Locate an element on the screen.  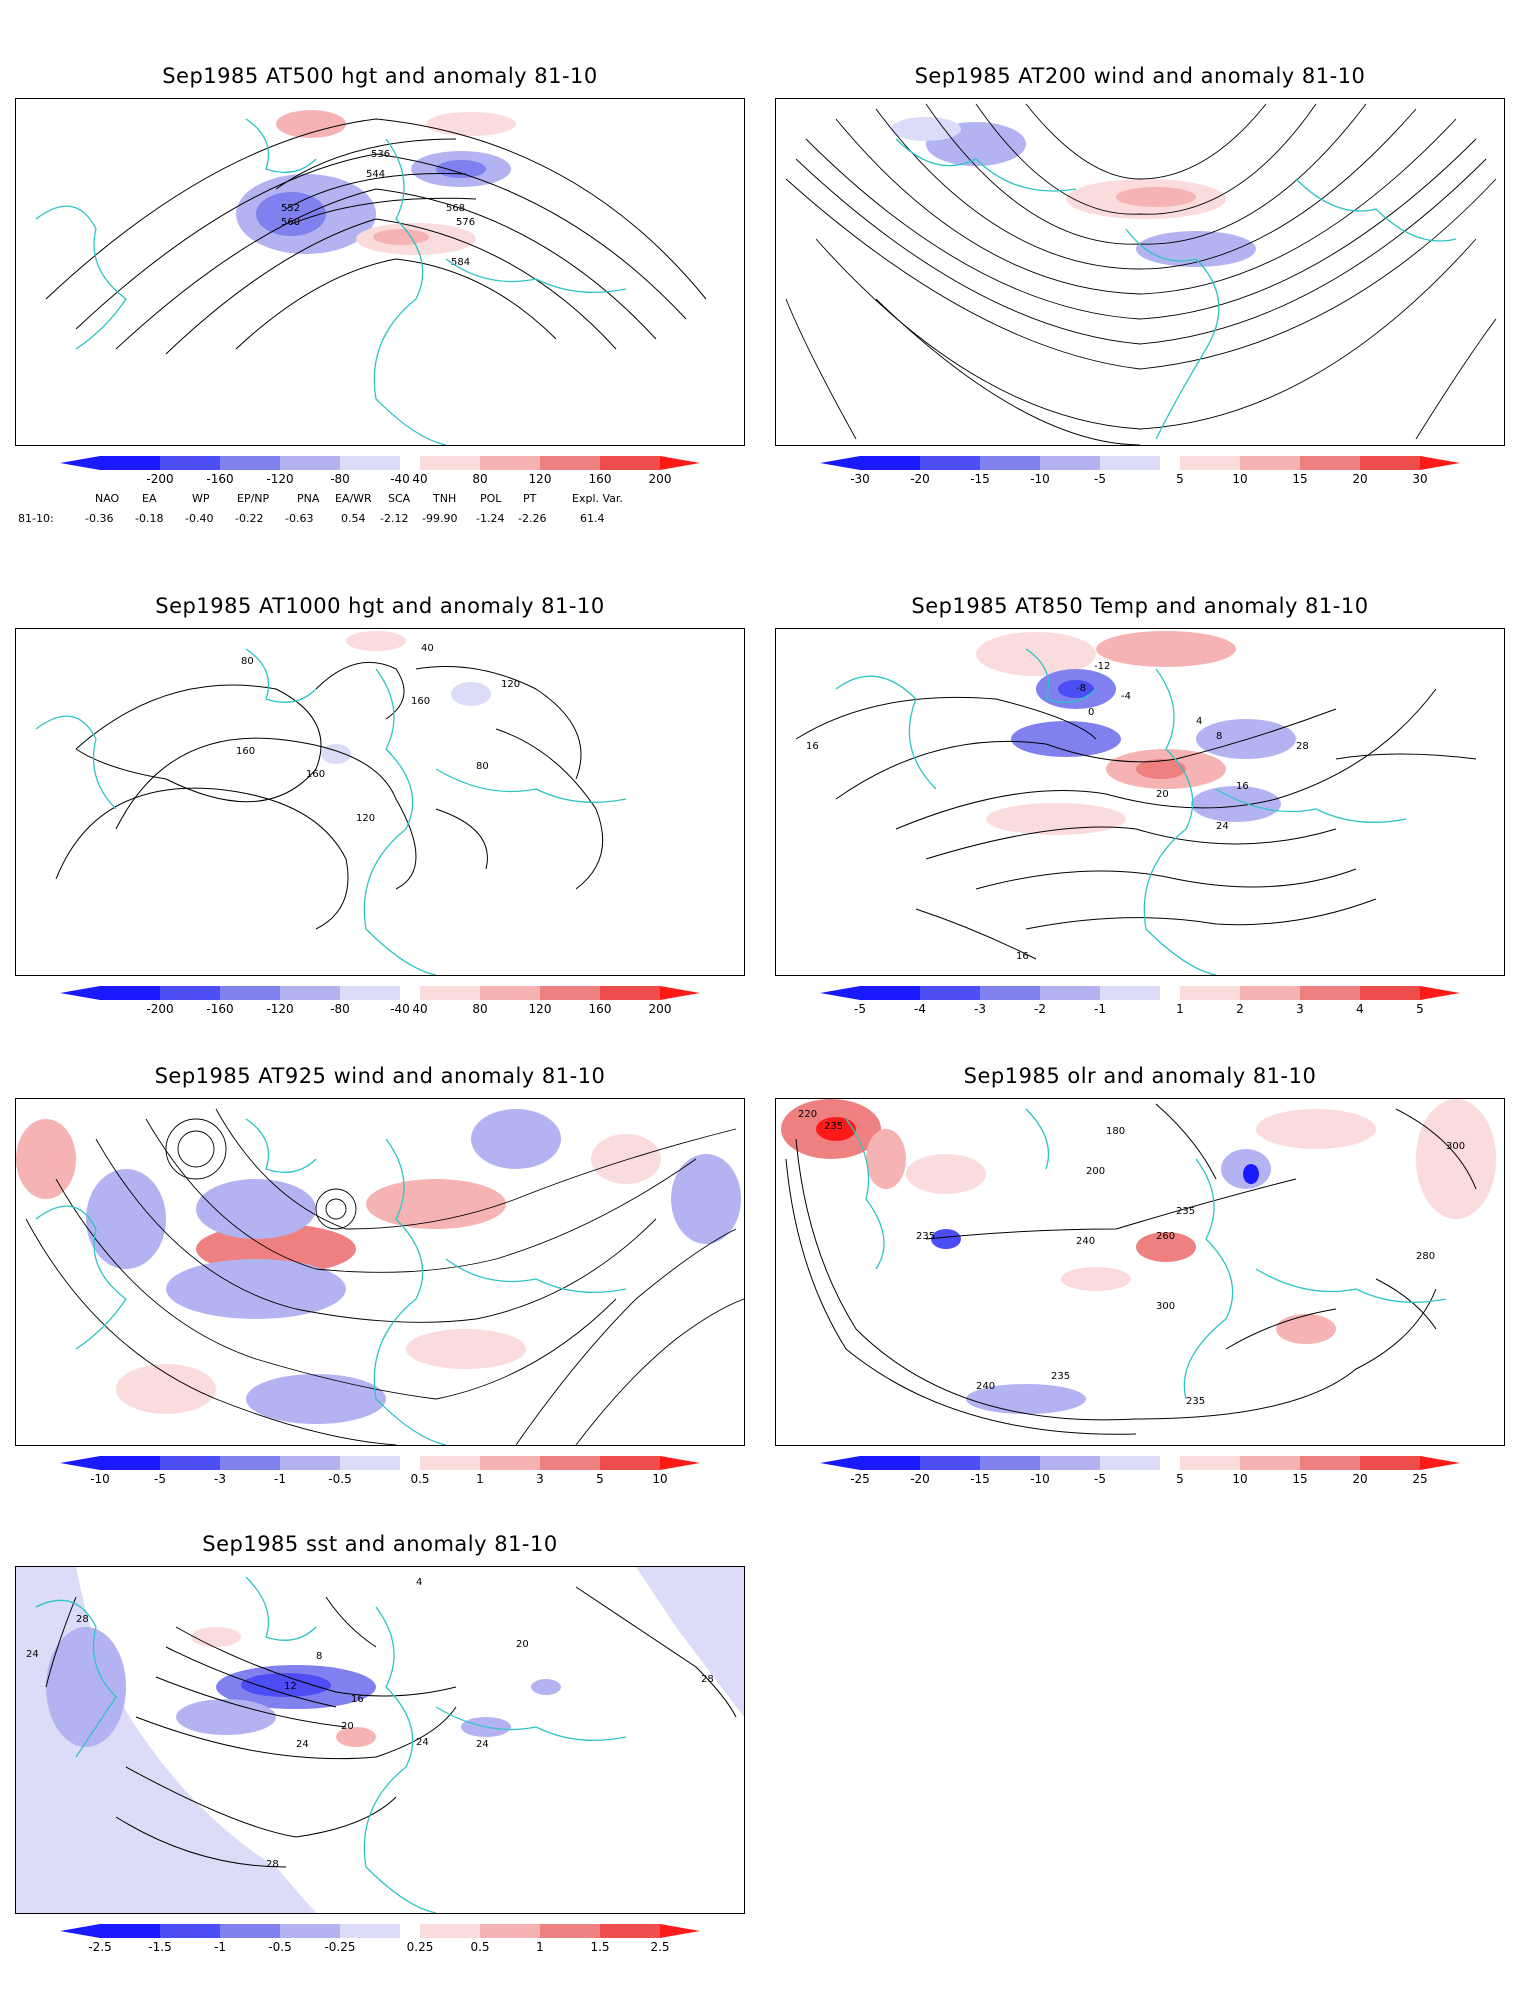
index-header: EP/NP is located at coordinates (253, 498).